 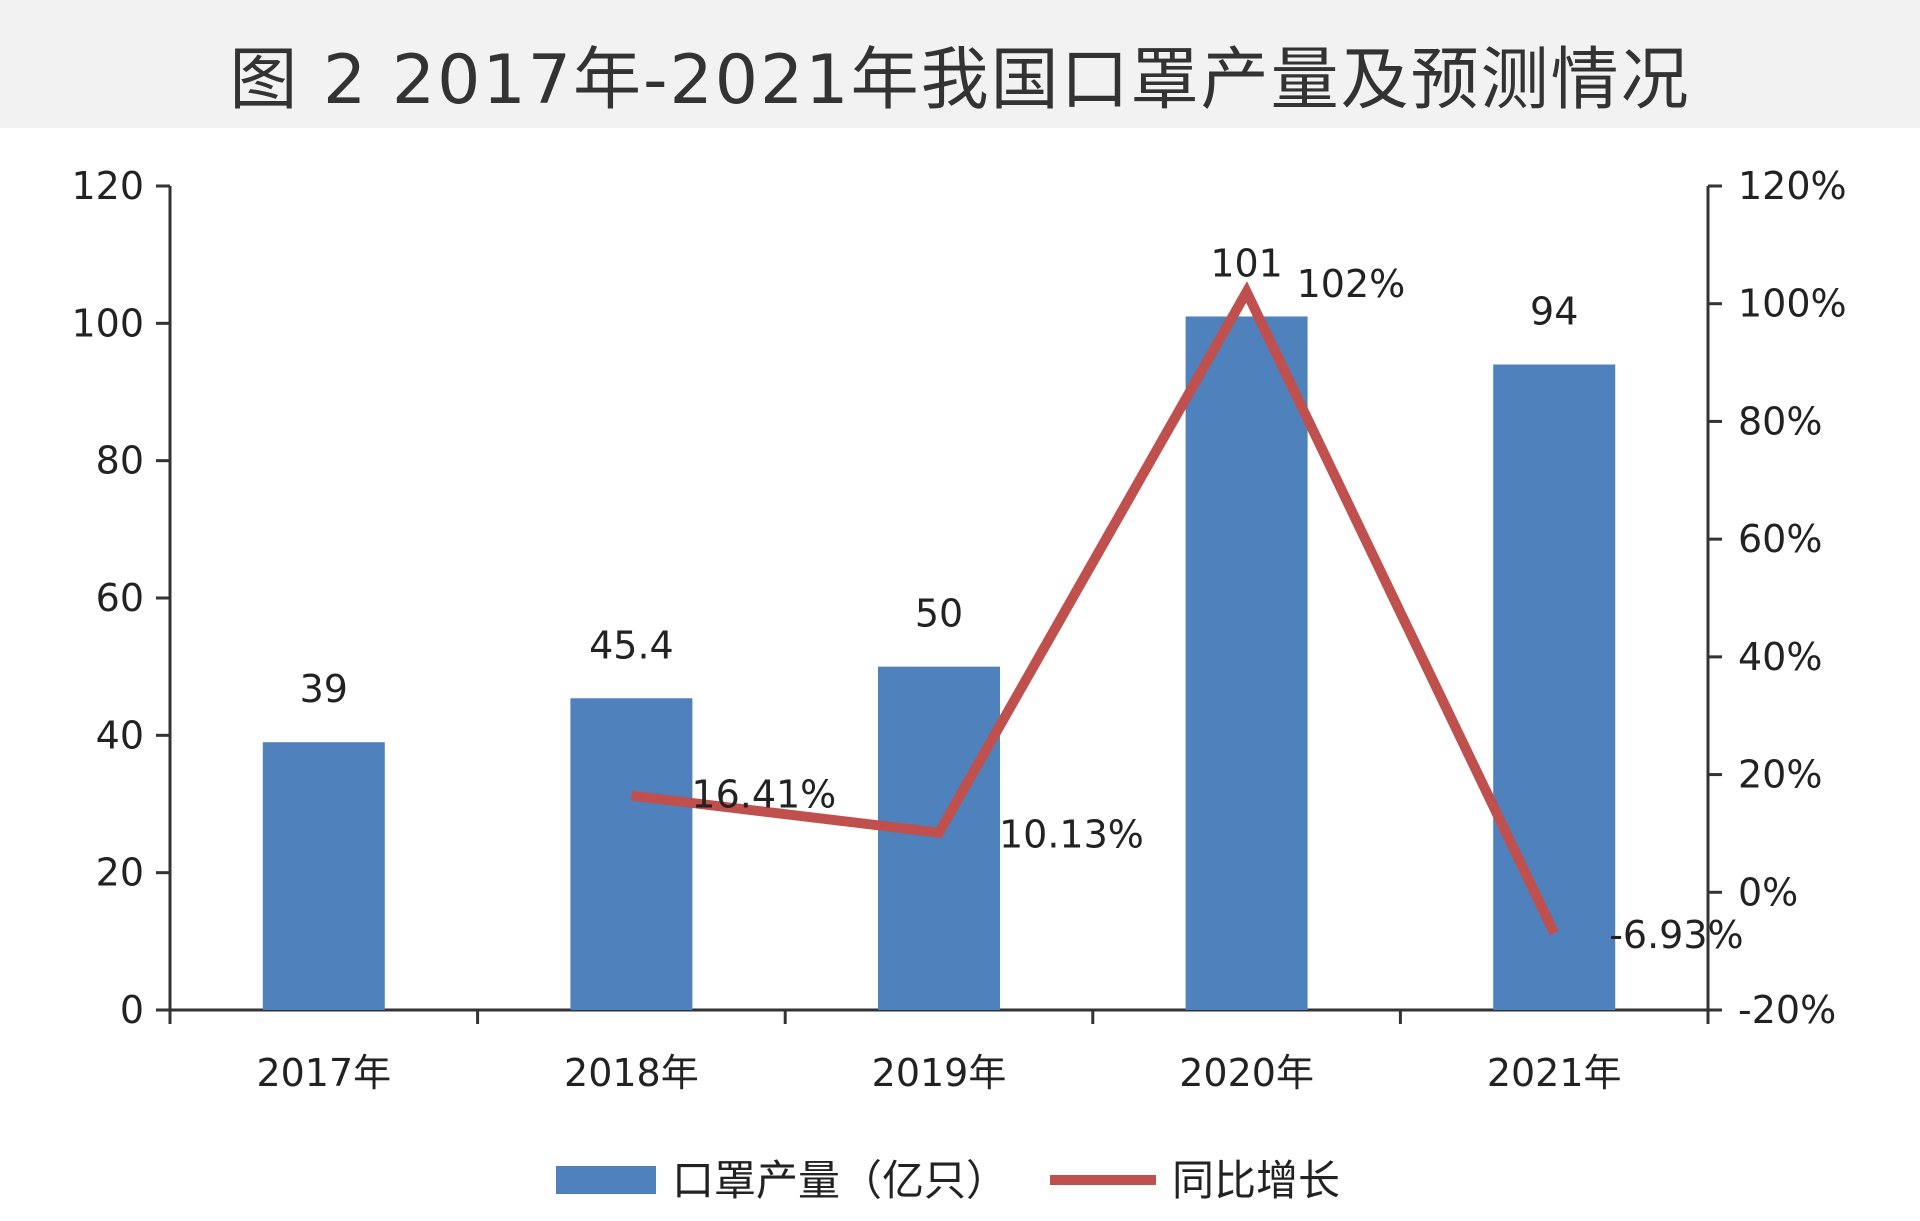 I want to click on legend-line-label: 同比增长, so click(x=1256, y=1180).